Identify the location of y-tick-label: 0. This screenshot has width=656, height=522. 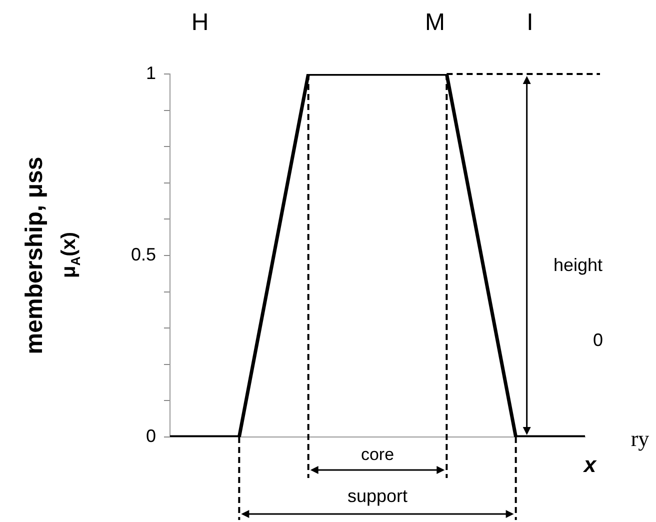
(151, 436).